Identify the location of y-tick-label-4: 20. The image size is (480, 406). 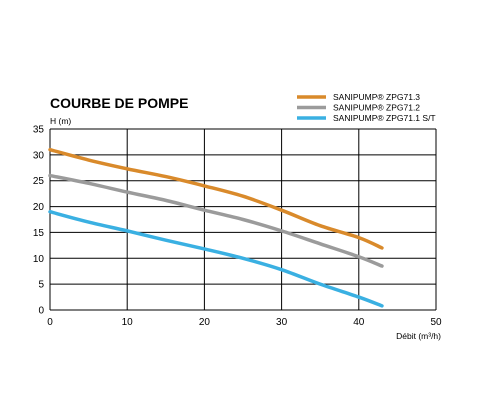
(39, 207).